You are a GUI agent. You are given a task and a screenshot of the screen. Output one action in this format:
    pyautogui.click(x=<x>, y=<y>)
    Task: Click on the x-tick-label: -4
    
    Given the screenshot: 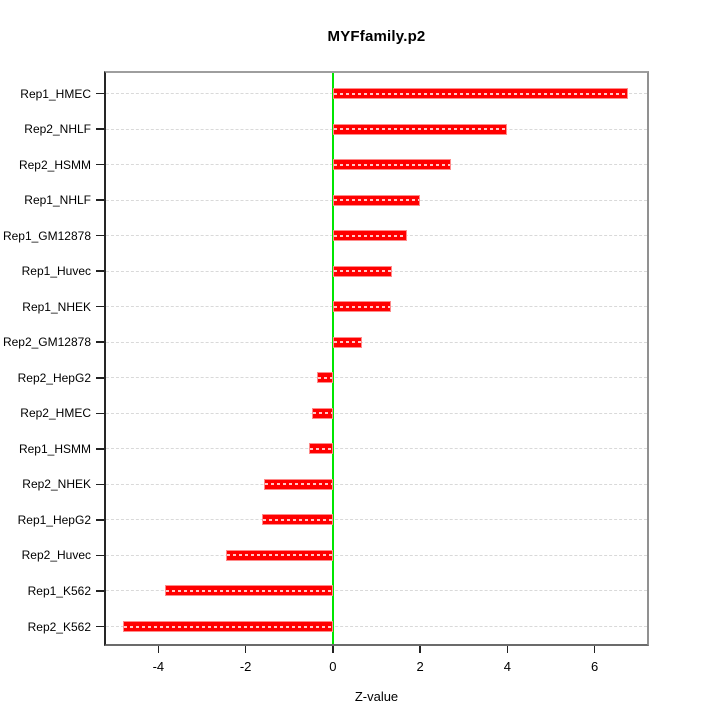 What is the action you would take?
    pyautogui.click(x=158, y=666)
    